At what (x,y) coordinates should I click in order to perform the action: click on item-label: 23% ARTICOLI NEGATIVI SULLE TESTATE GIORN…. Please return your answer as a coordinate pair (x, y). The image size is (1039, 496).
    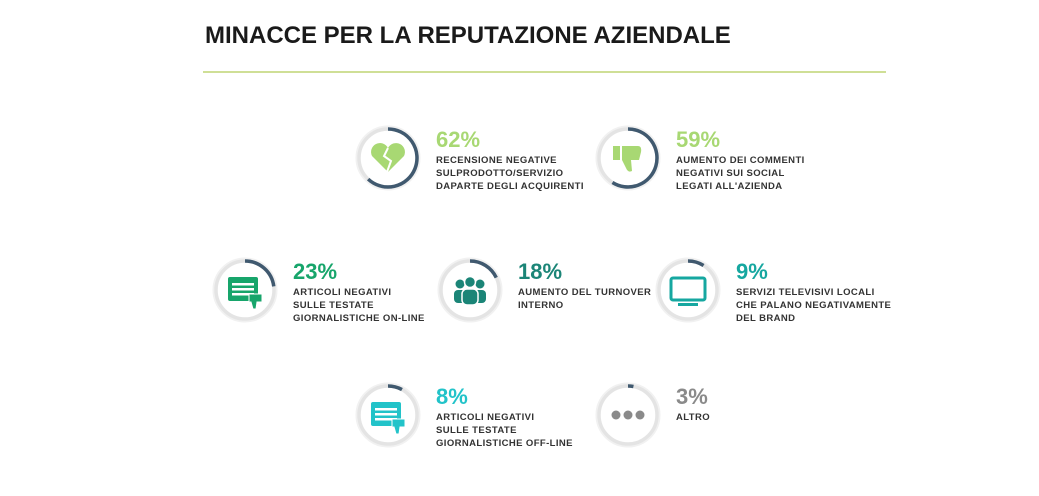
    Looking at the image, I should click on (359, 292).